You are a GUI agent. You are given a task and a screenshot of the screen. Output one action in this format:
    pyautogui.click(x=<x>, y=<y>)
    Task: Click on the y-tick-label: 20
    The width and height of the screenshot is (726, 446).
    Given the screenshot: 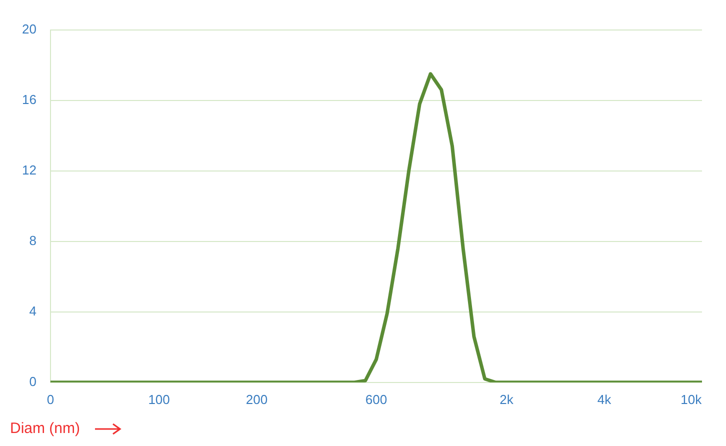 What is the action you would take?
    pyautogui.click(x=29, y=28)
    